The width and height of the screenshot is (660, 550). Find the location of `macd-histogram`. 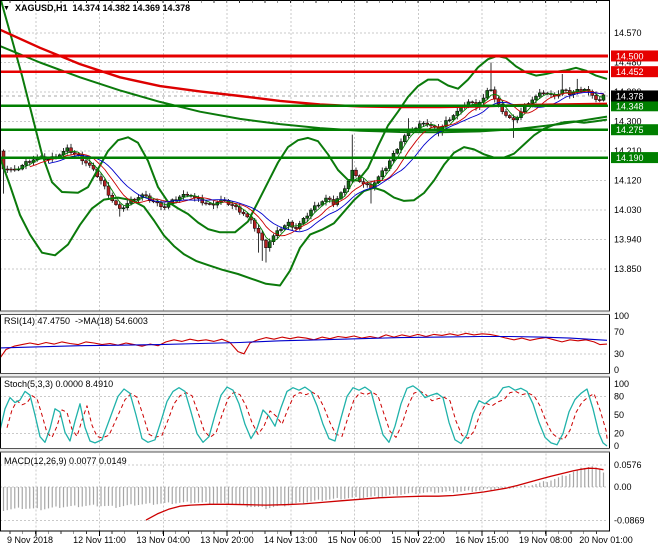

macd-histogram is located at coordinates (303, 488).